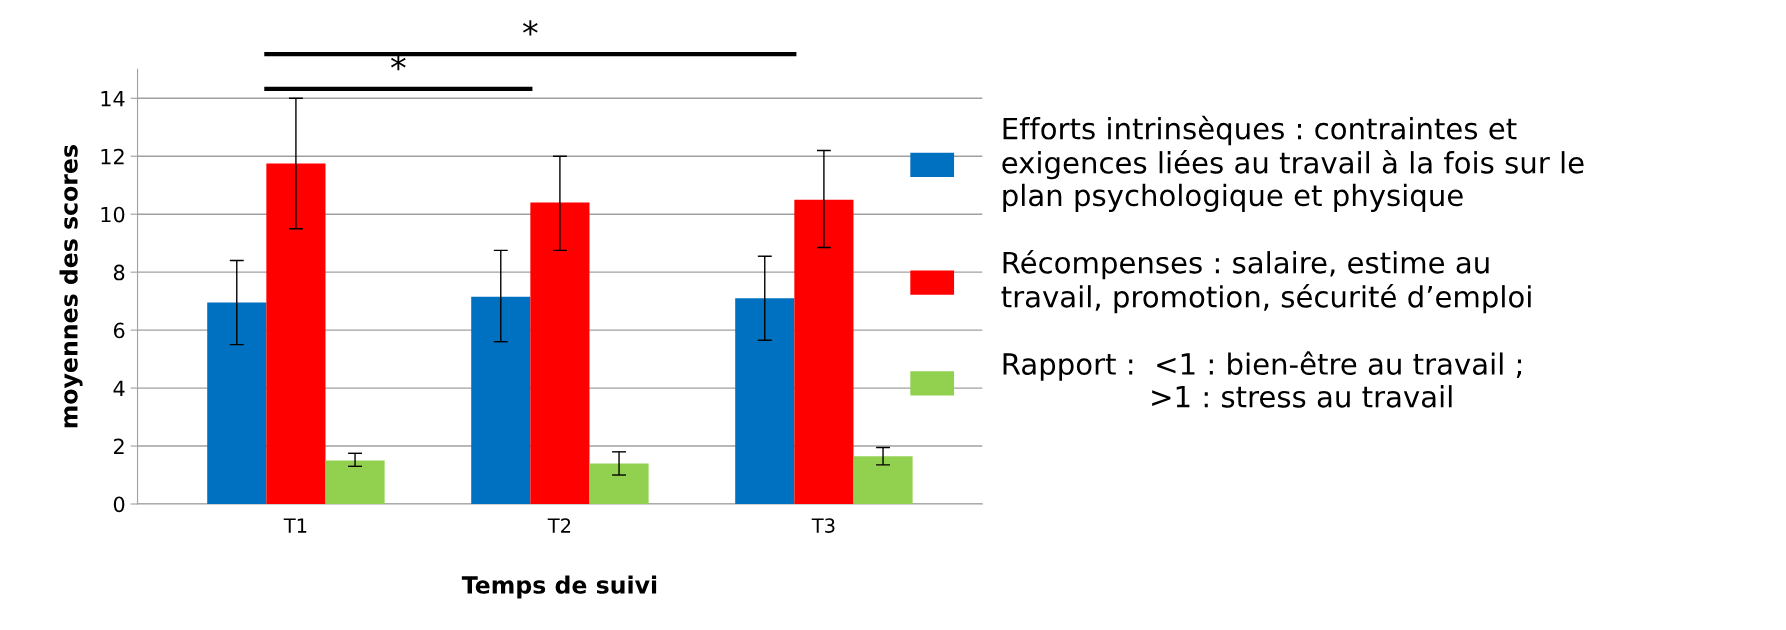 The width and height of the screenshot is (1786, 630). What do you see at coordinates (398, 63) in the screenshot?
I see `annotation: *` at bounding box center [398, 63].